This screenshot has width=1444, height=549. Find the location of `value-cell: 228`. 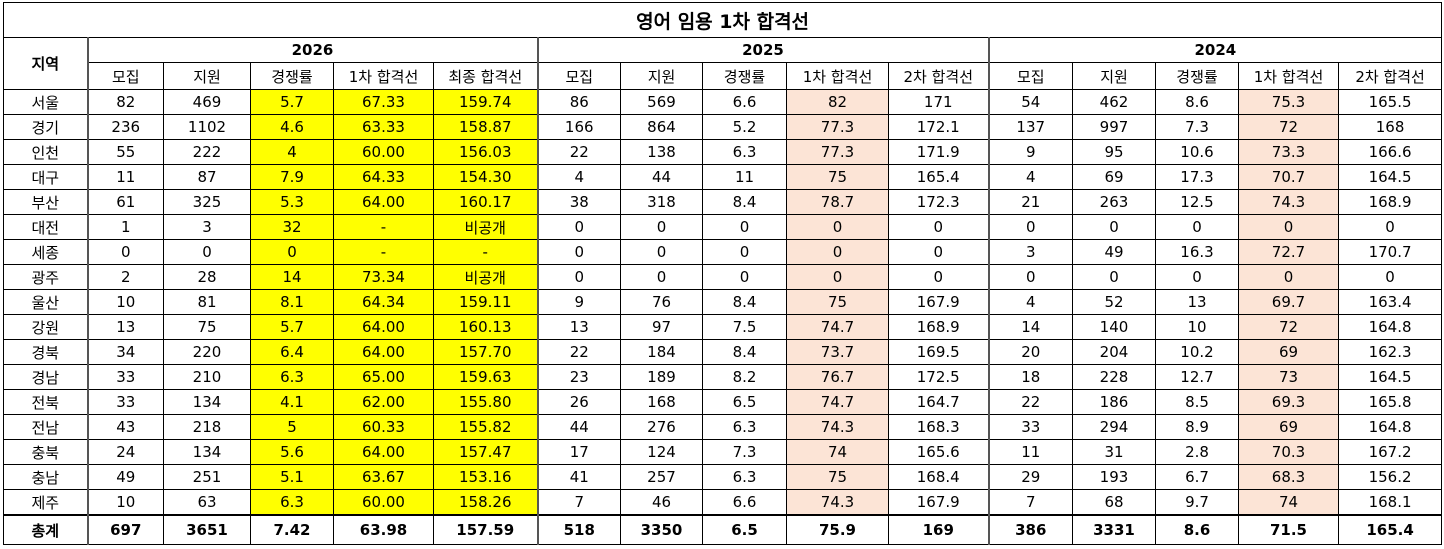

value-cell: 228 is located at coordinates (1114, 377).